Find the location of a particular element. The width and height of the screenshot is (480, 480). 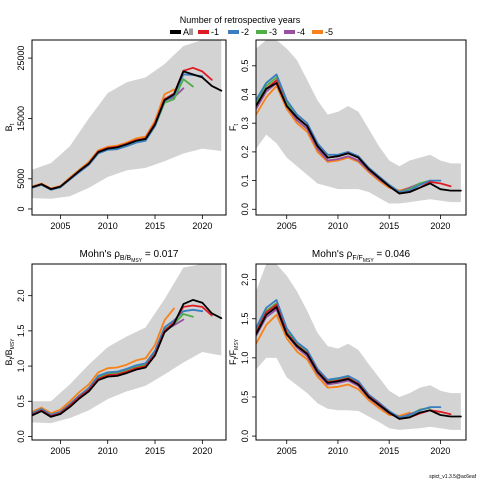

legend-label: -1 is located at coordinates (215, 32).